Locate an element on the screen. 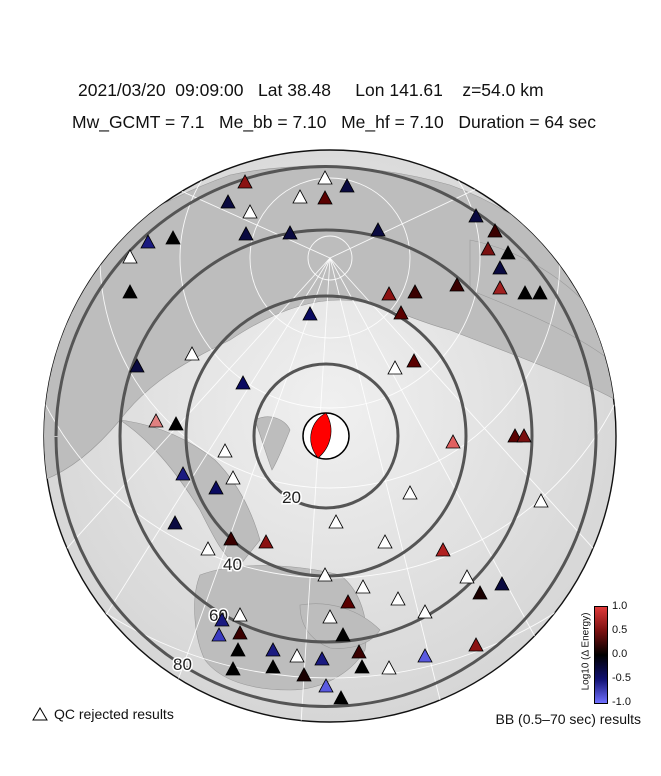 The height and width of the screenshot is (776, 661). colorbar-label: Log10 (Δ Energy) is located at coordinates (586, 651).